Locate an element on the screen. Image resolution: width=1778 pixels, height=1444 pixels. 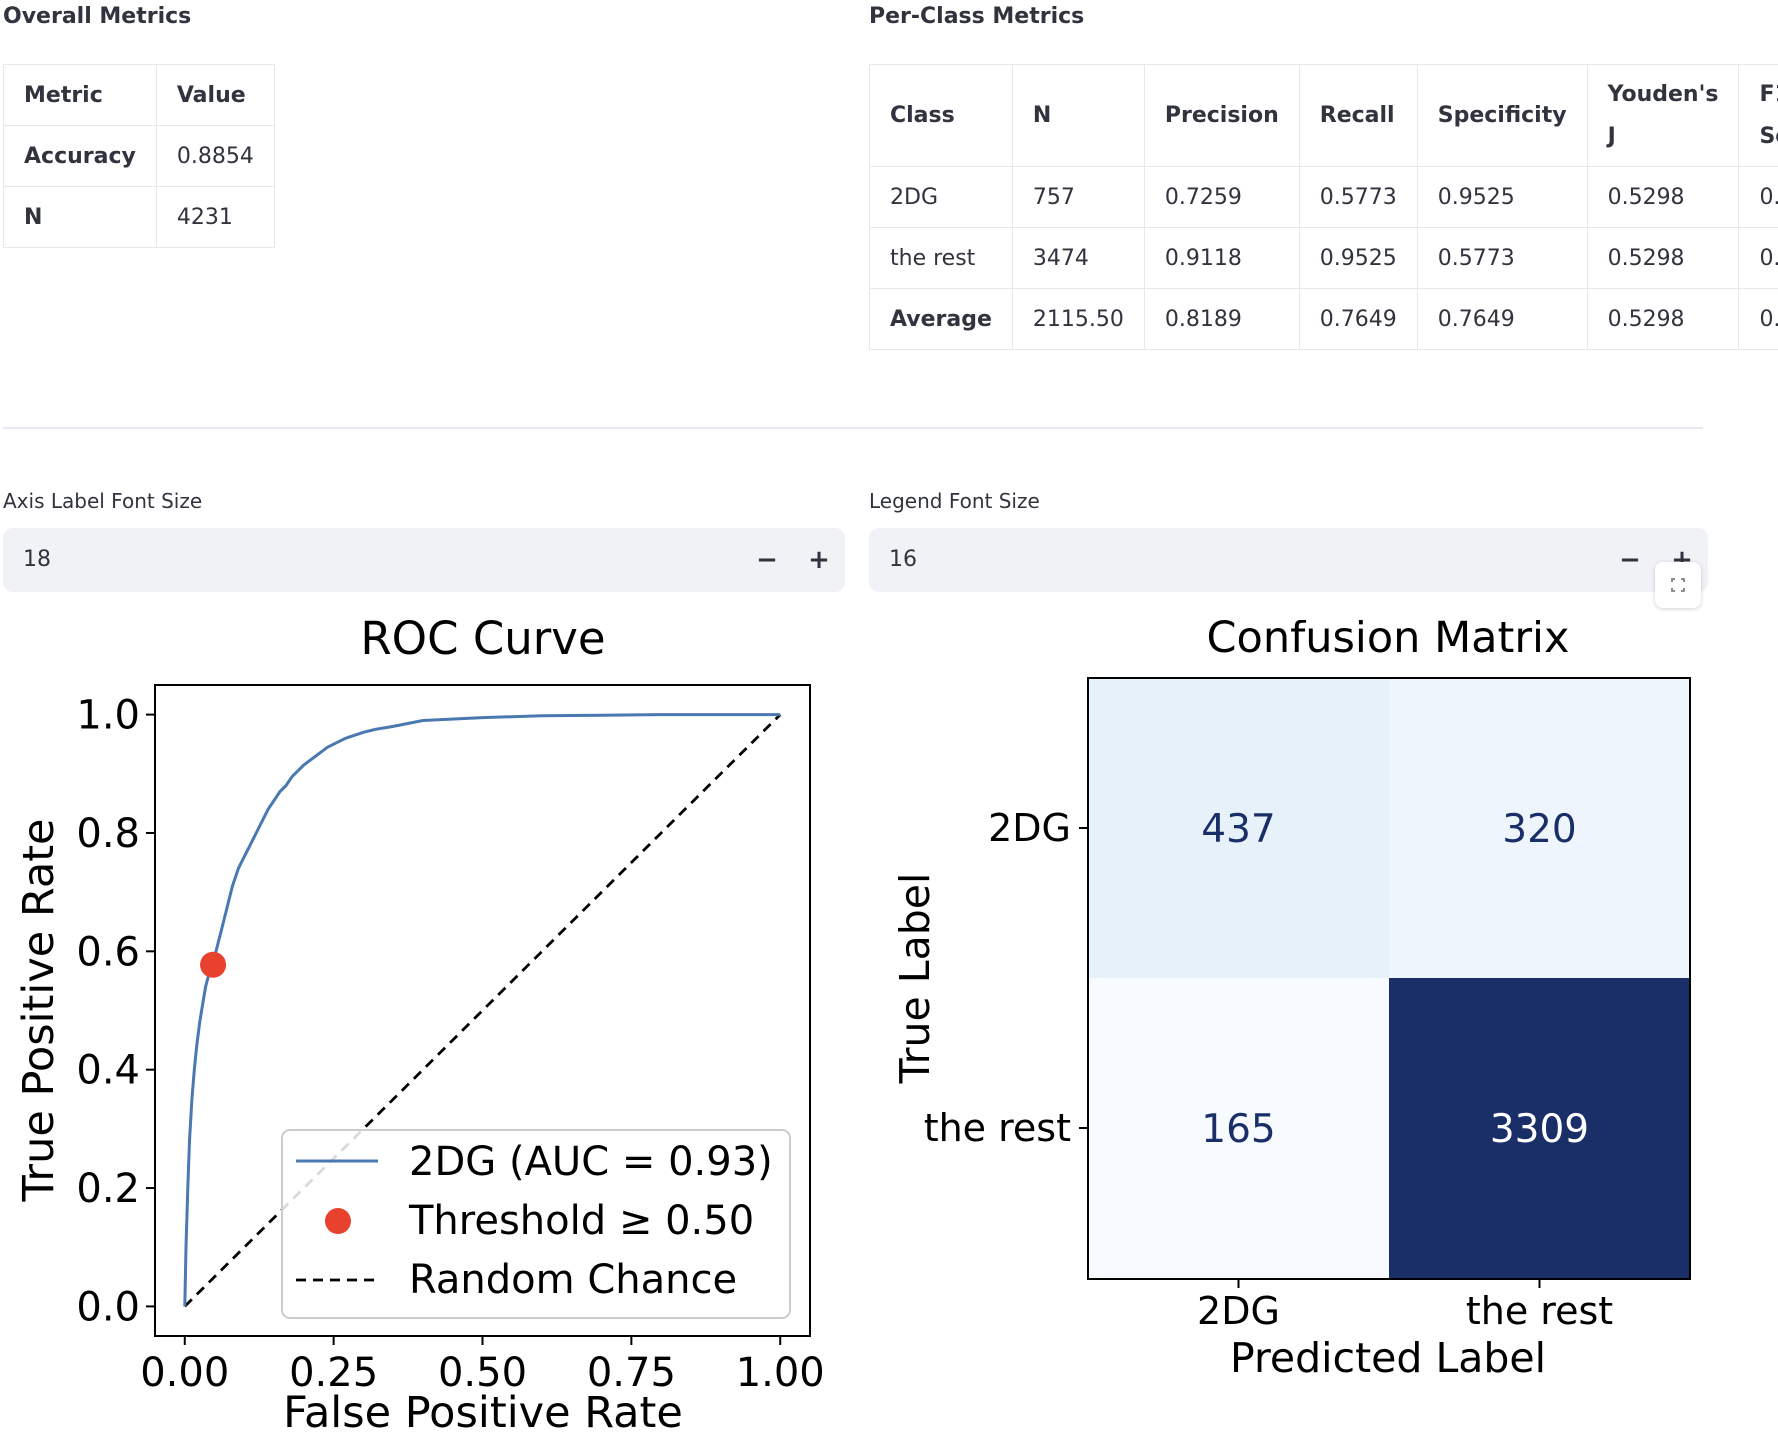
table-header-row: Metric Value is located at coordinates (139, 95).